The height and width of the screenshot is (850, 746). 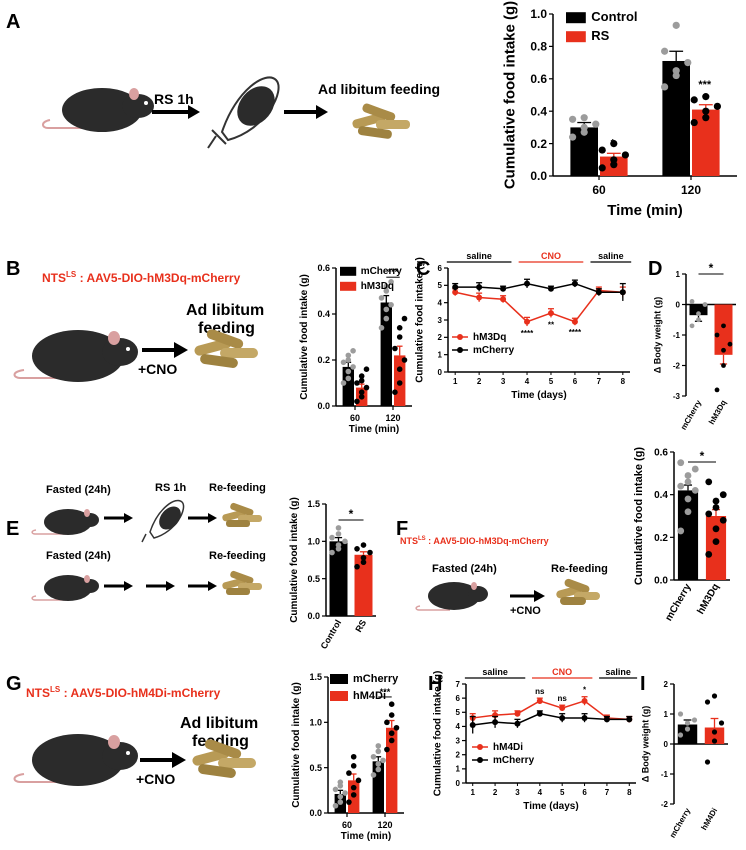 What do you see at coordinates (348, 271) in the screenshot?
I see `chart-b-legend-swatch` at bounding box center [348, 271].